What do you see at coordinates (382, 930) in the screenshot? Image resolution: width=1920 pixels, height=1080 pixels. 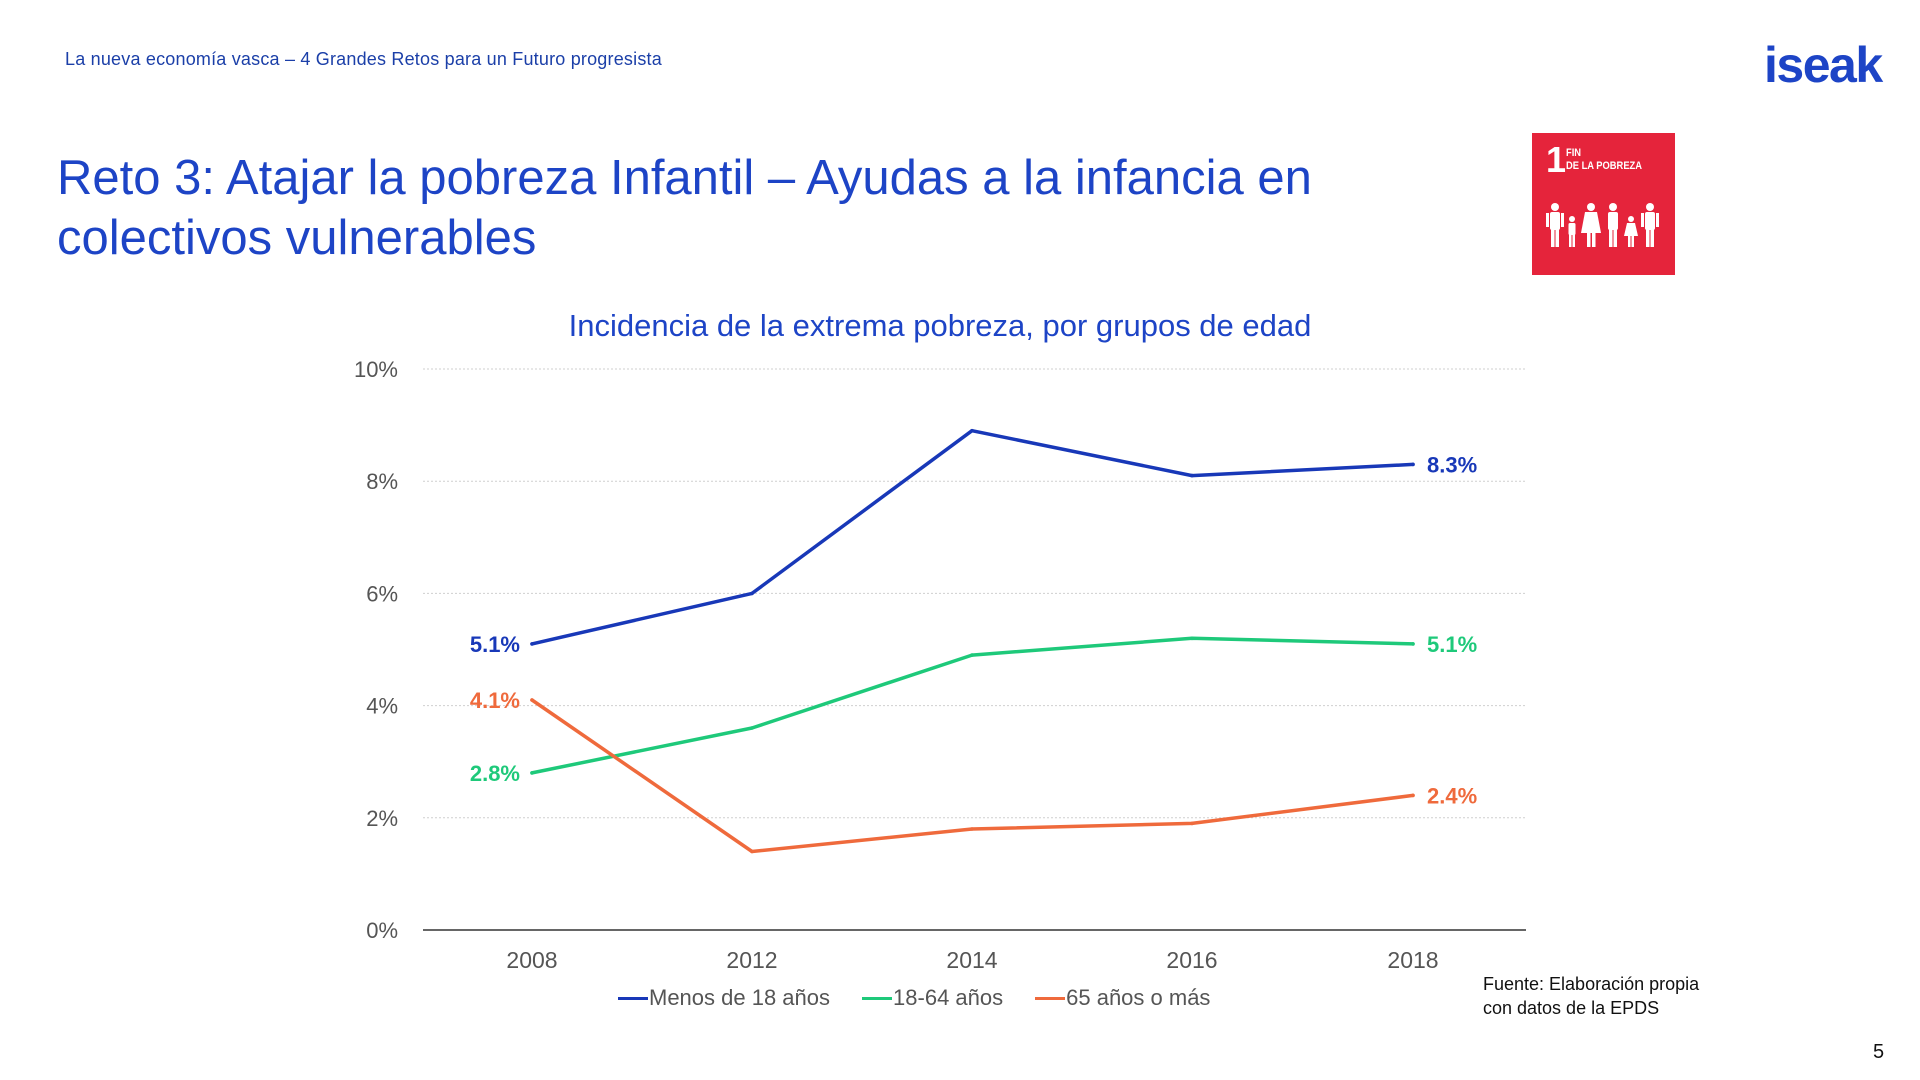 I see `y-tick-label: 0%` at bounding box center [382, 930].